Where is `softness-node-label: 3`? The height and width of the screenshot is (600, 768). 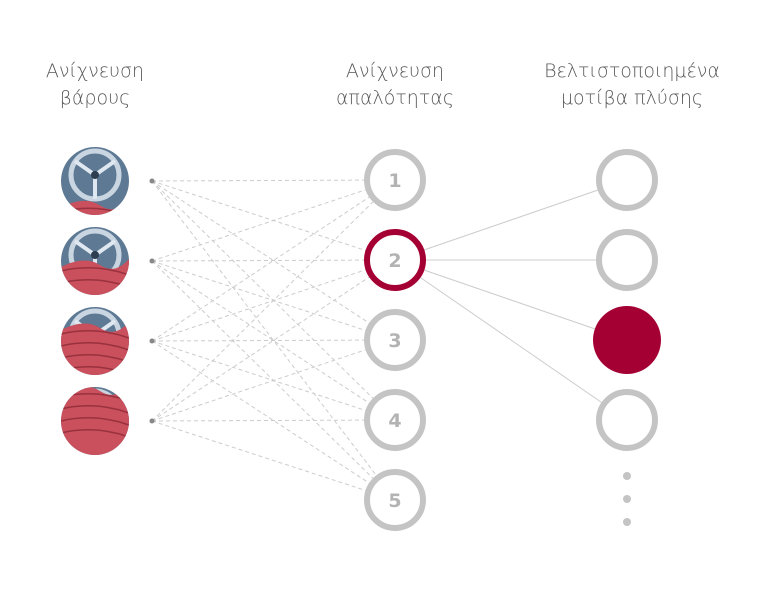
softness-node-label: 3 is located at coordinates (394, 341).